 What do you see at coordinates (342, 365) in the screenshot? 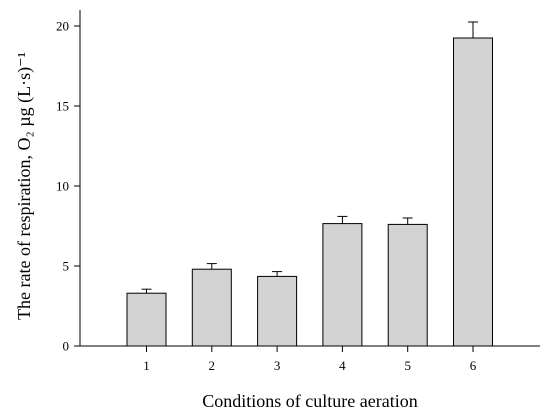
I see `x-tick-label: 4` at bounding box center [342, 365].